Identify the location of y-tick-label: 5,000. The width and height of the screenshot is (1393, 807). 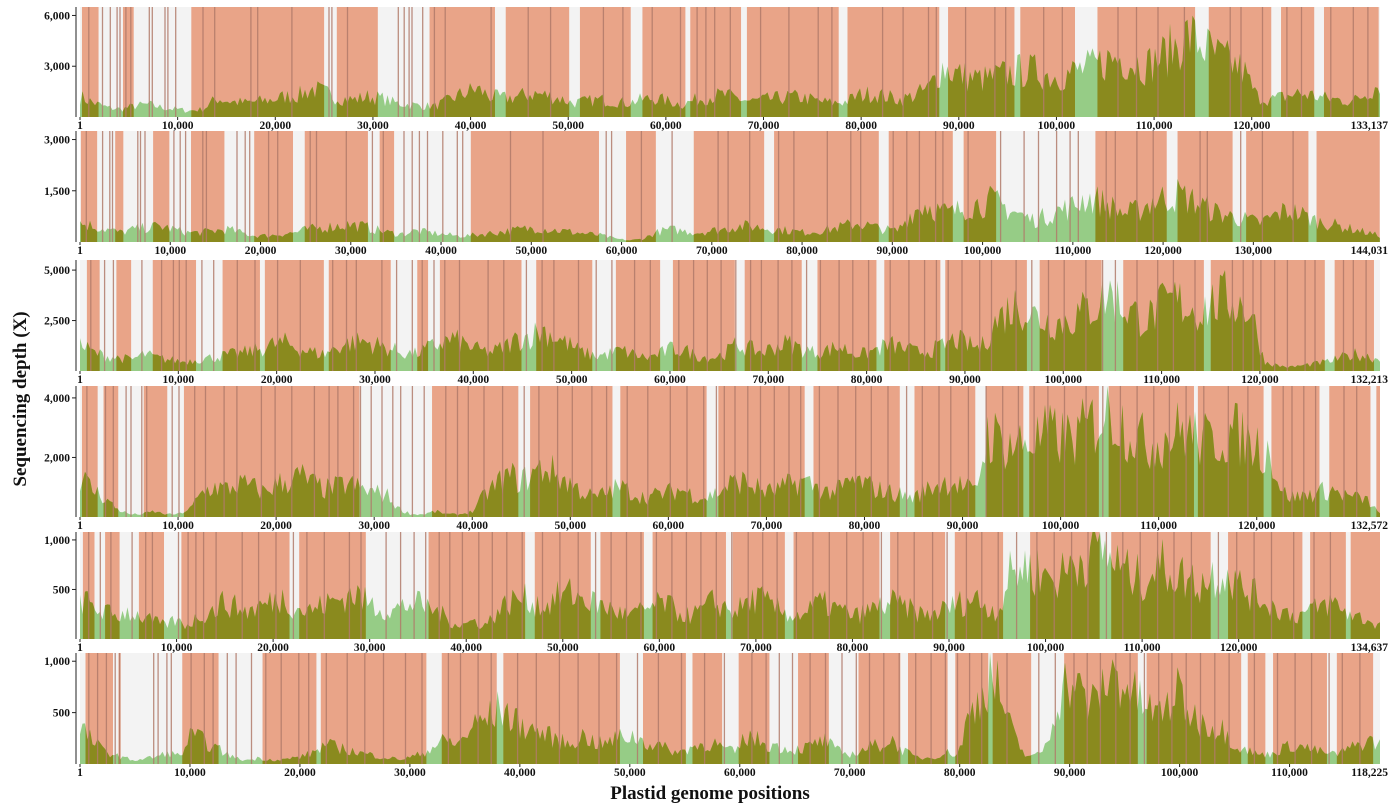
(57, 271).